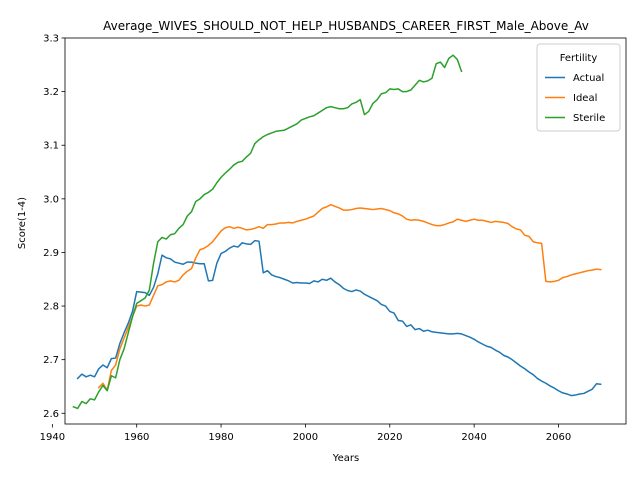  I want to click on y-tick-label: 3.0, so click(51, 199).